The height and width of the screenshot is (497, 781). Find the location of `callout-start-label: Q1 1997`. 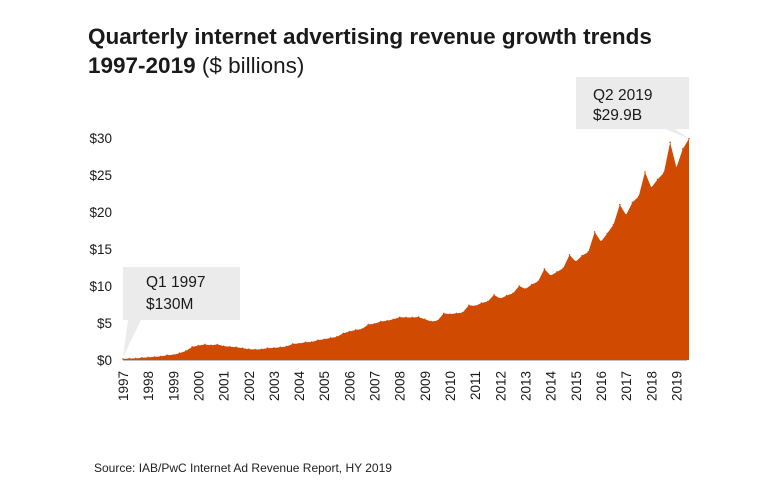

callout-start-label: Q1 1997 is located at coordinates (175, 282).